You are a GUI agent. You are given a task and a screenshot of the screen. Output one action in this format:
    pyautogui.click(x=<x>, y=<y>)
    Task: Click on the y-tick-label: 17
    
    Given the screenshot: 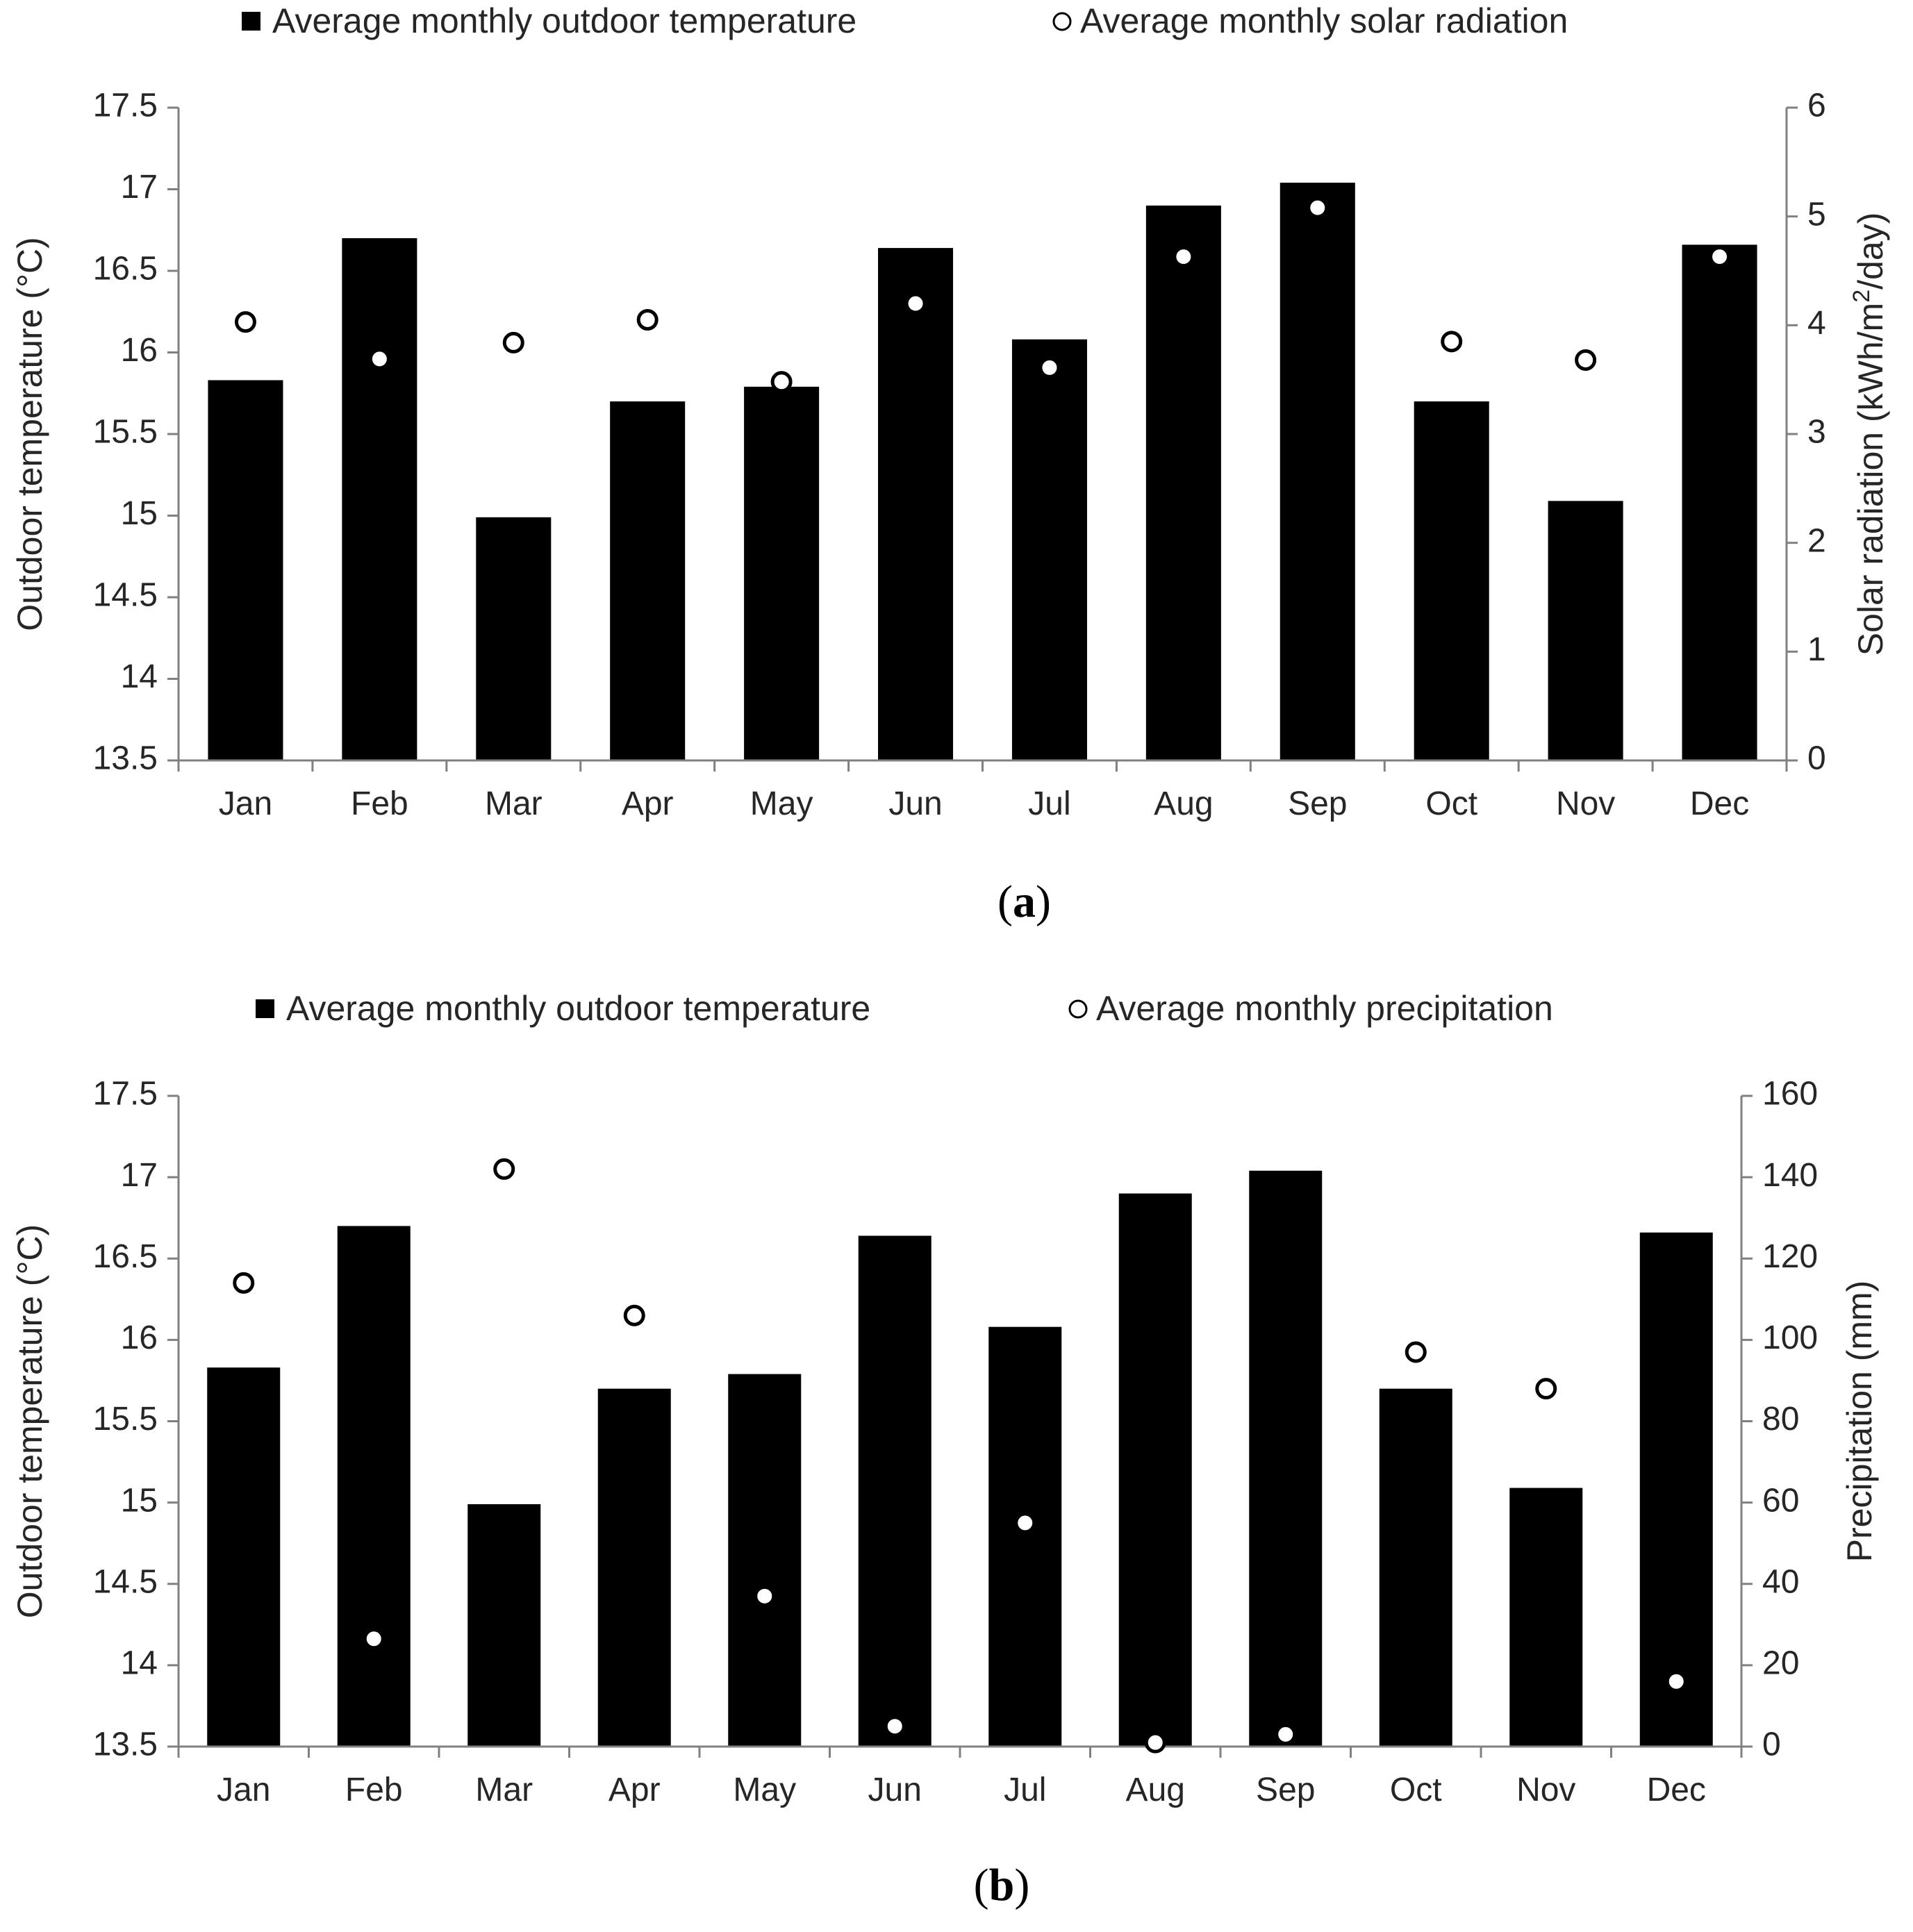 What is the action you would take?
    pyautogui.click(x=139, y=1175)
    